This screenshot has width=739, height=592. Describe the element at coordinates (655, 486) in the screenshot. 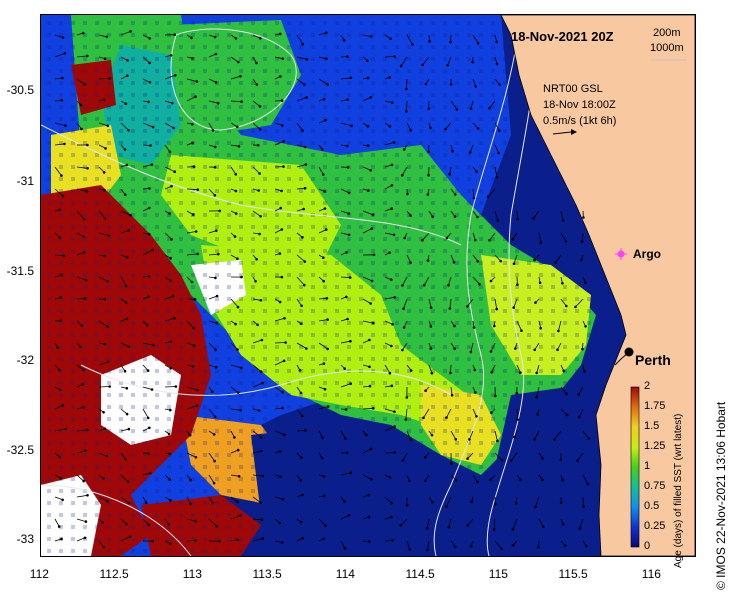

I see `colorbar-tick-label: 0.75` at that location.